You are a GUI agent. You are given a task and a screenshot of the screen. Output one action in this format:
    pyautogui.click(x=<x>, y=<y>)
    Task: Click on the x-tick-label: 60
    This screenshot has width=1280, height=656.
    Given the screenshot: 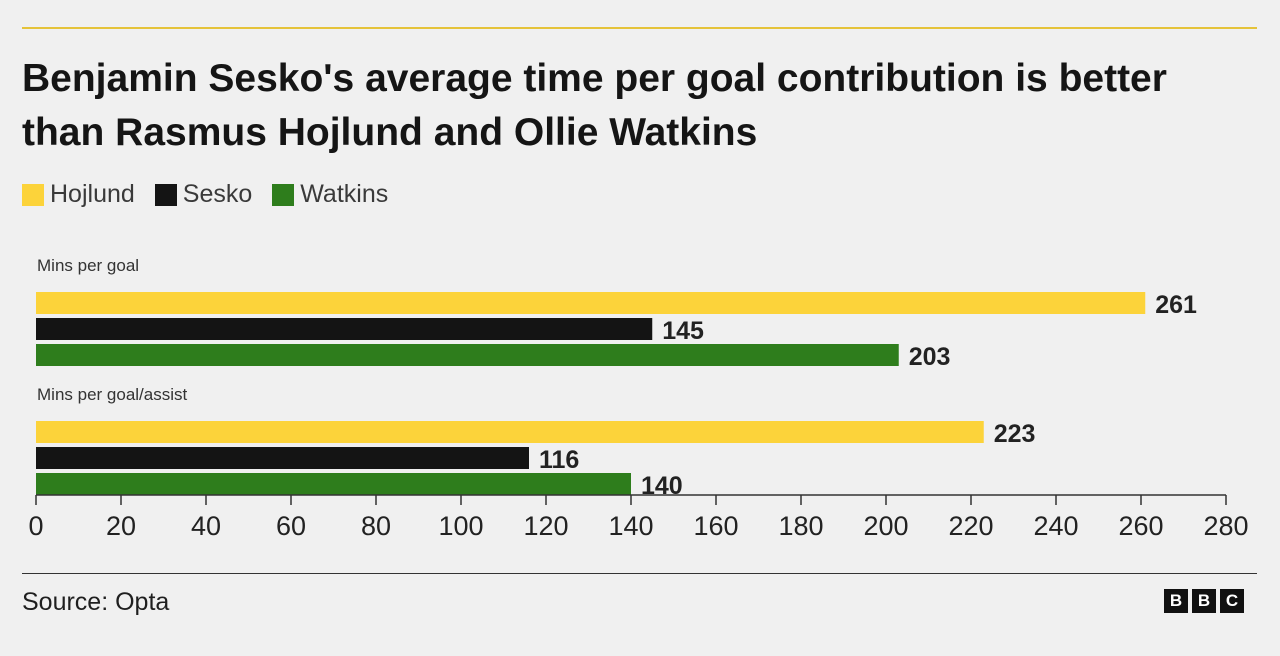 What is the action you would take?
    pyautogui.click(x=291, y=526)
    